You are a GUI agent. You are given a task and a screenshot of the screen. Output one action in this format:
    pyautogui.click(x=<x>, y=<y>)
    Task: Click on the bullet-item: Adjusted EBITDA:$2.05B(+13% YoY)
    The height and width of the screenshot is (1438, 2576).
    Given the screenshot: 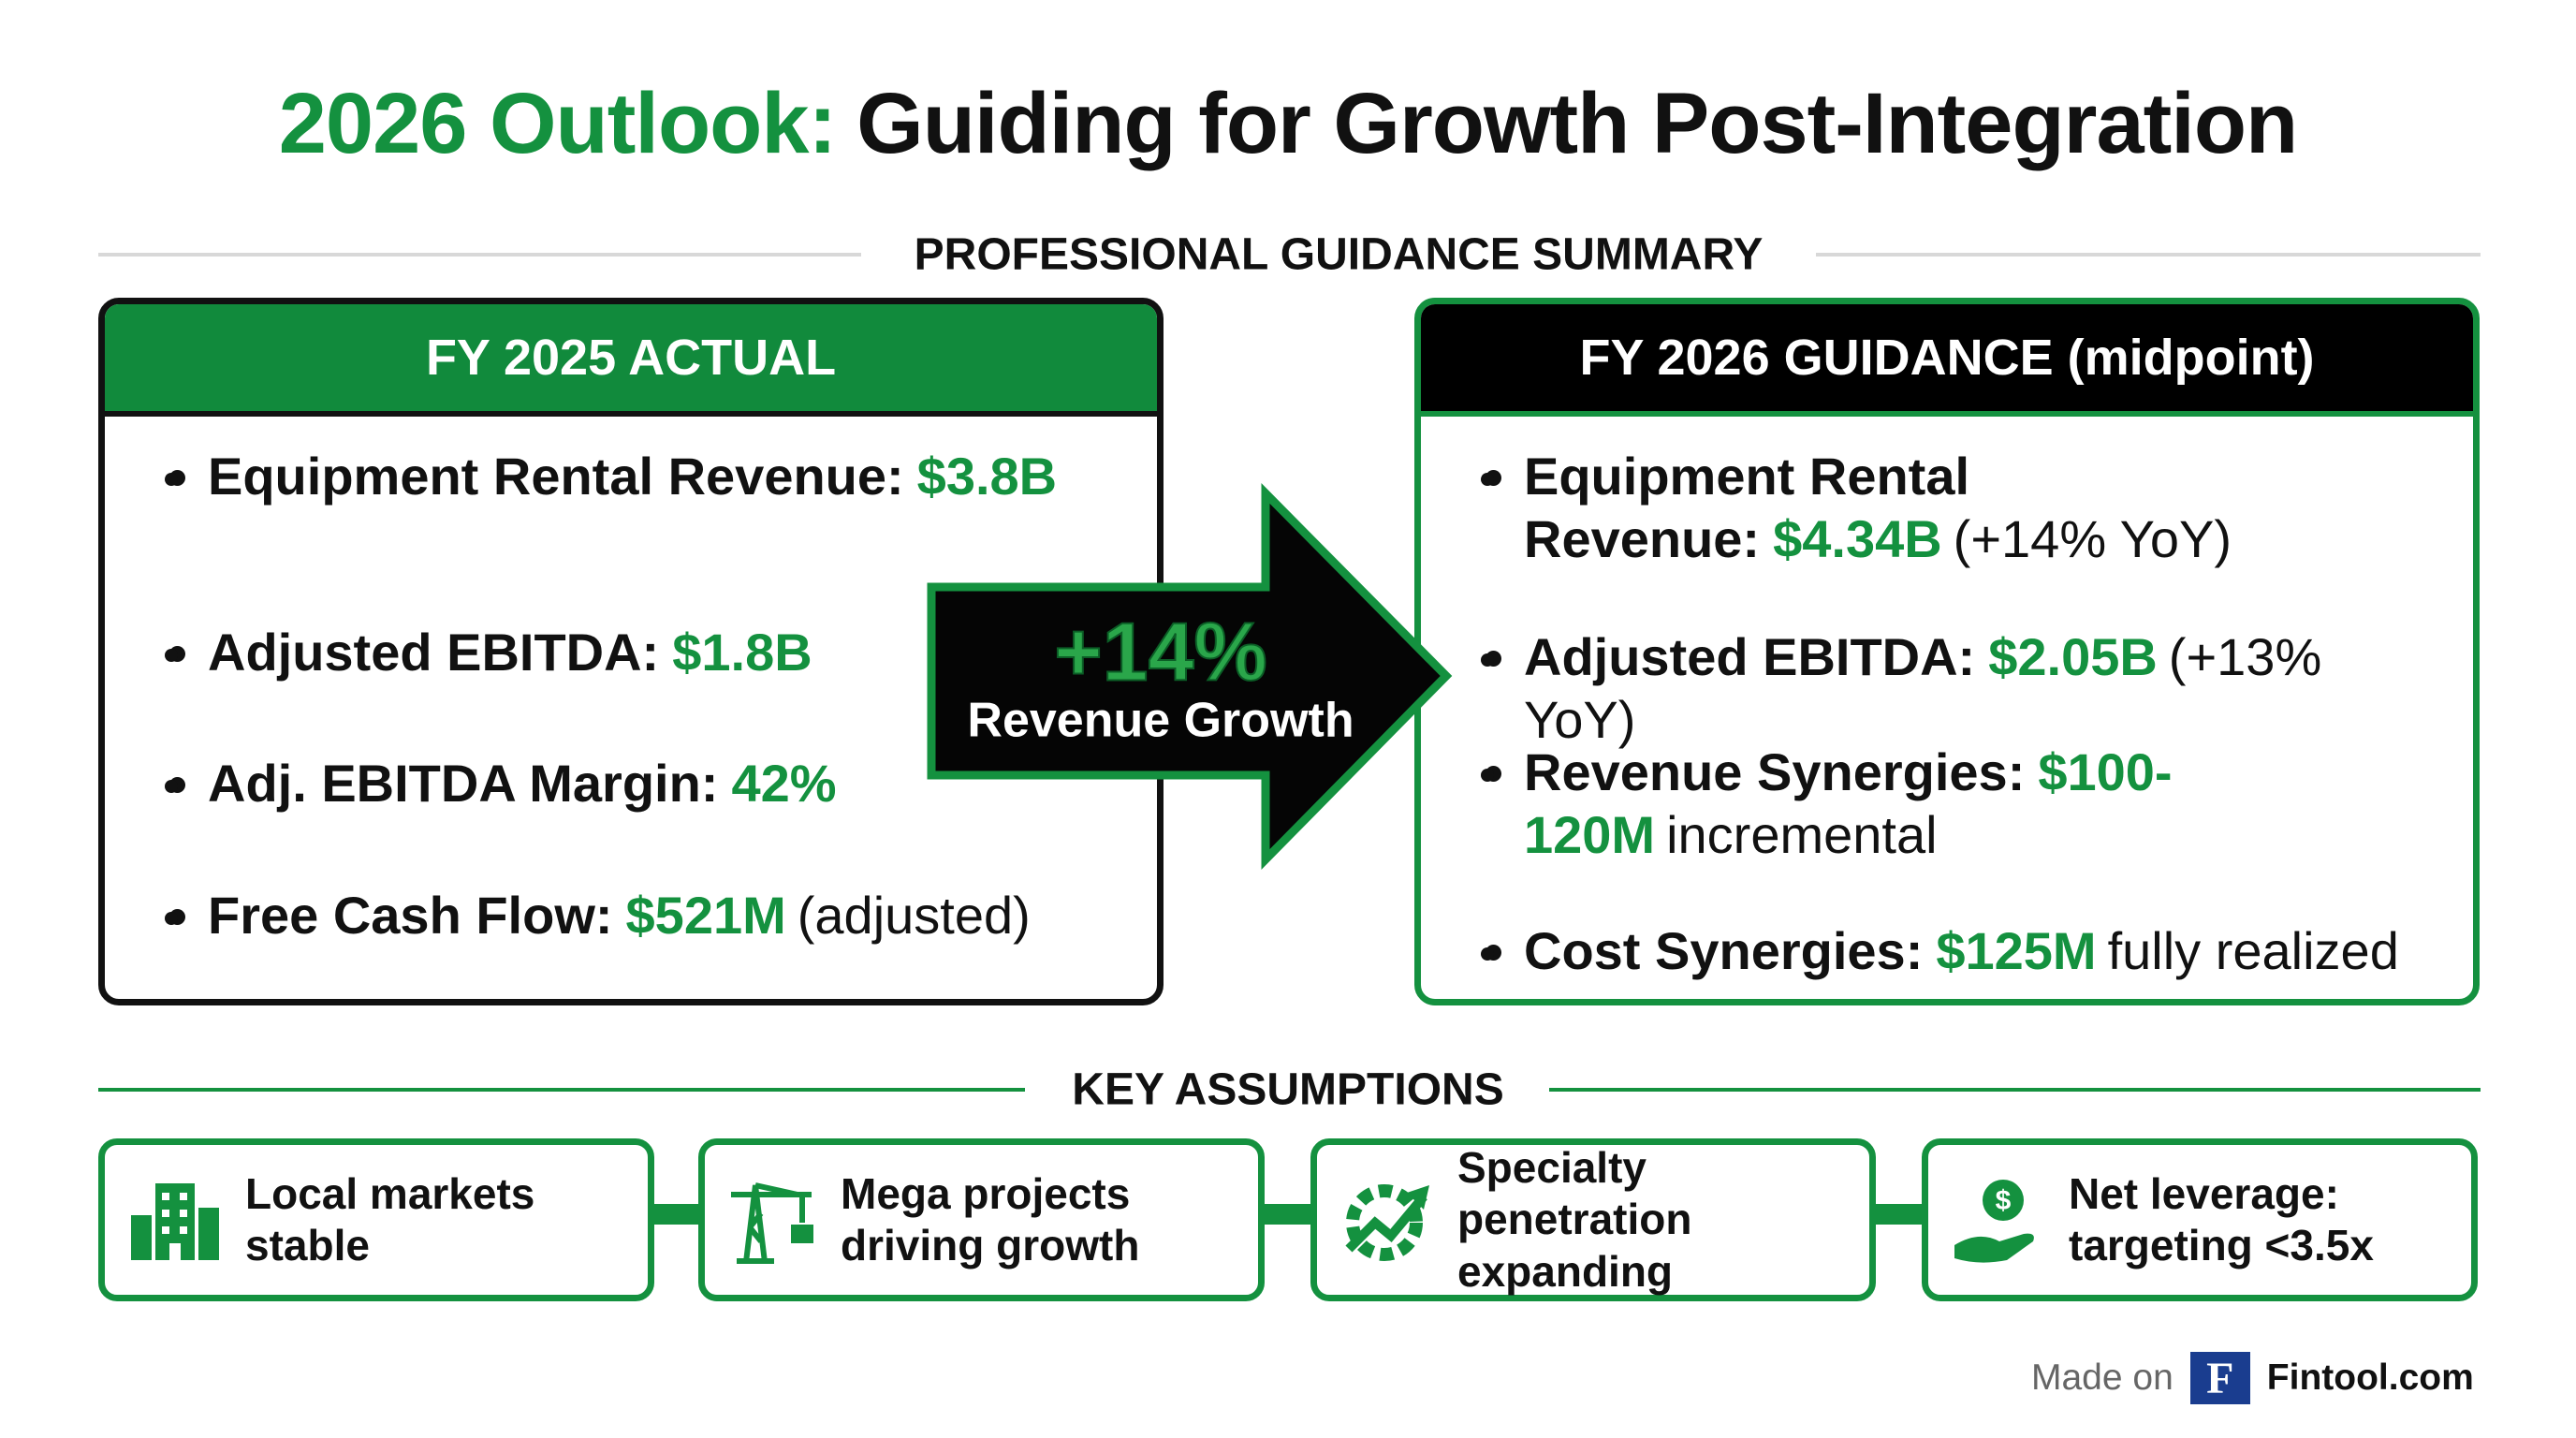 What is the action you would take?
    pyautogui.click(x=1963, y=688)
    